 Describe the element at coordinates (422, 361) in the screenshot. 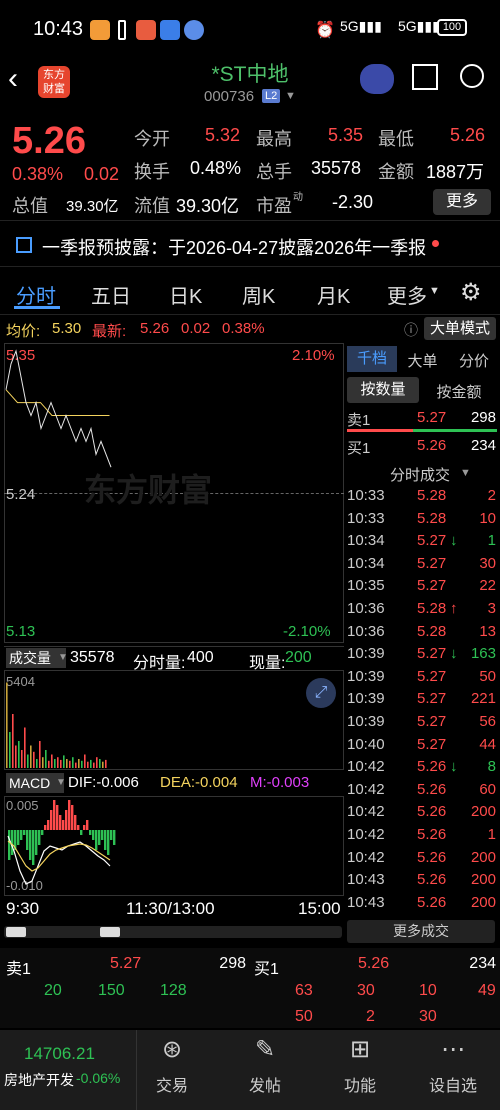

I see `tab-big-orders: 大单` at that location.